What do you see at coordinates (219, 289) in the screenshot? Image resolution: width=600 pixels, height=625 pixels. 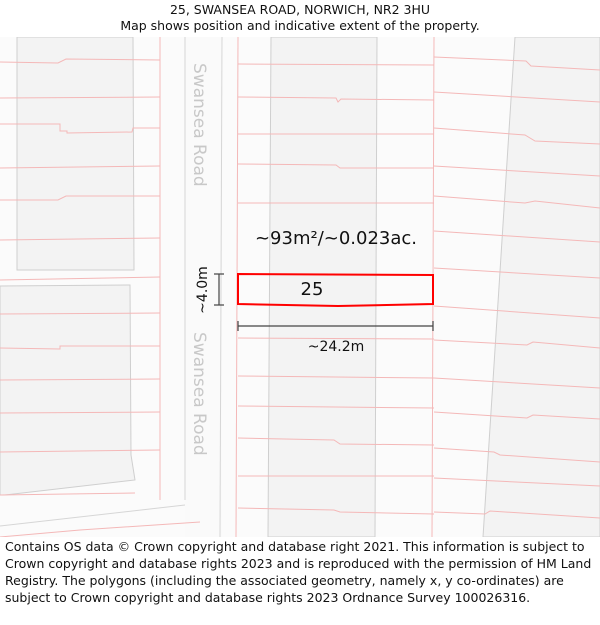 I see `height-dimension` at bounding box center [219, 289].